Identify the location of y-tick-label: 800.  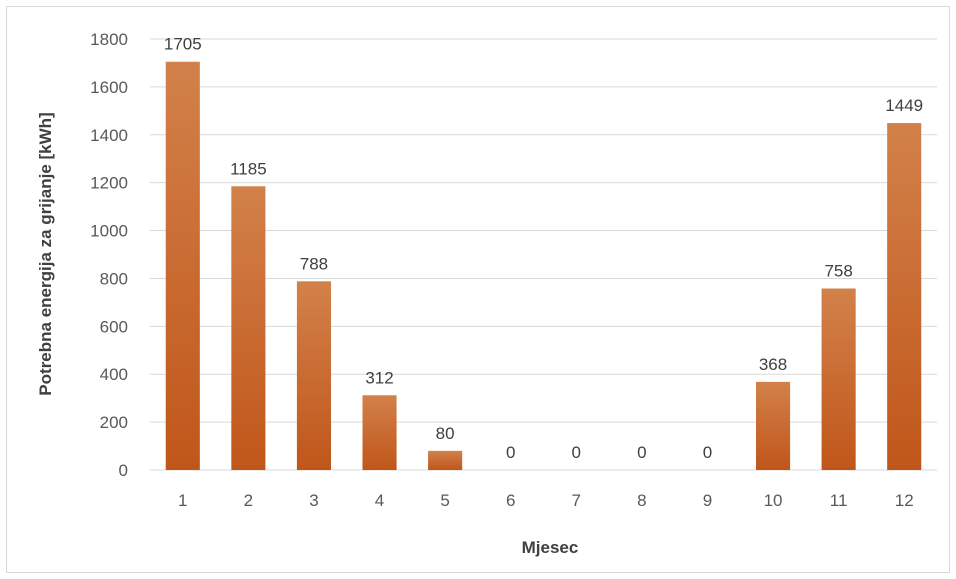
(114, 278).